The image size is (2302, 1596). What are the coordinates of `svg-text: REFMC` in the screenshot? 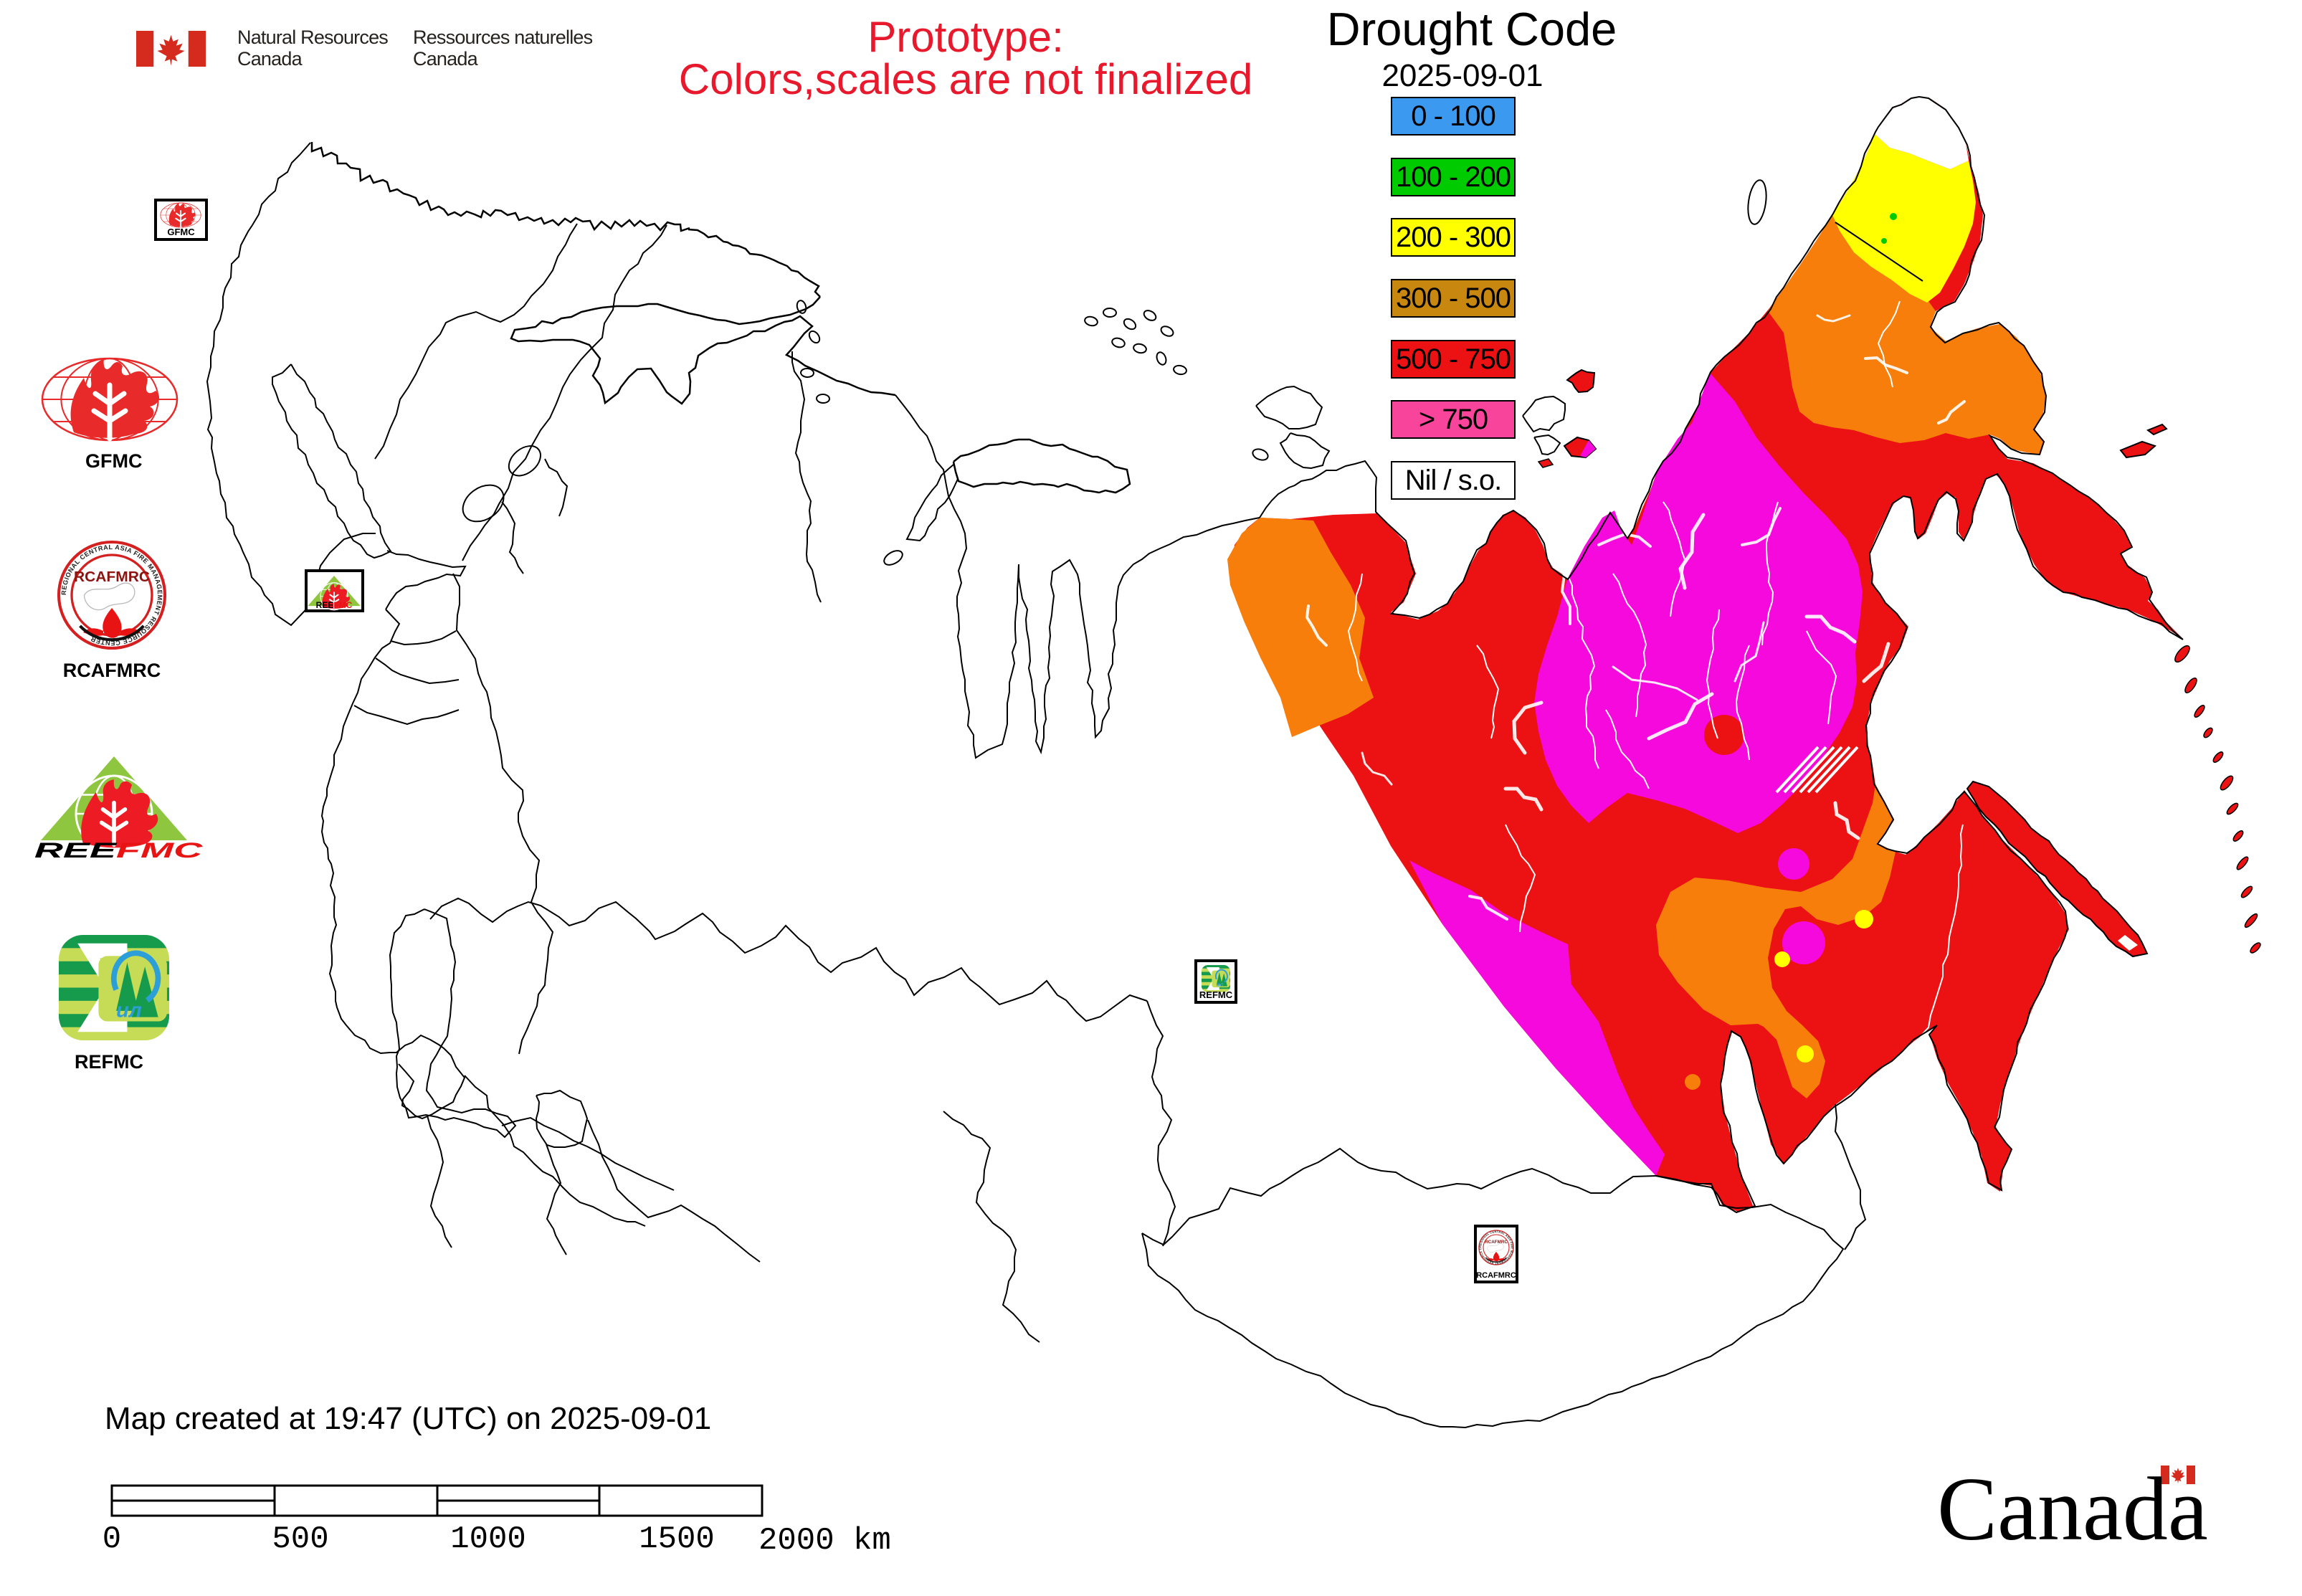 It's located at (1216, 994).